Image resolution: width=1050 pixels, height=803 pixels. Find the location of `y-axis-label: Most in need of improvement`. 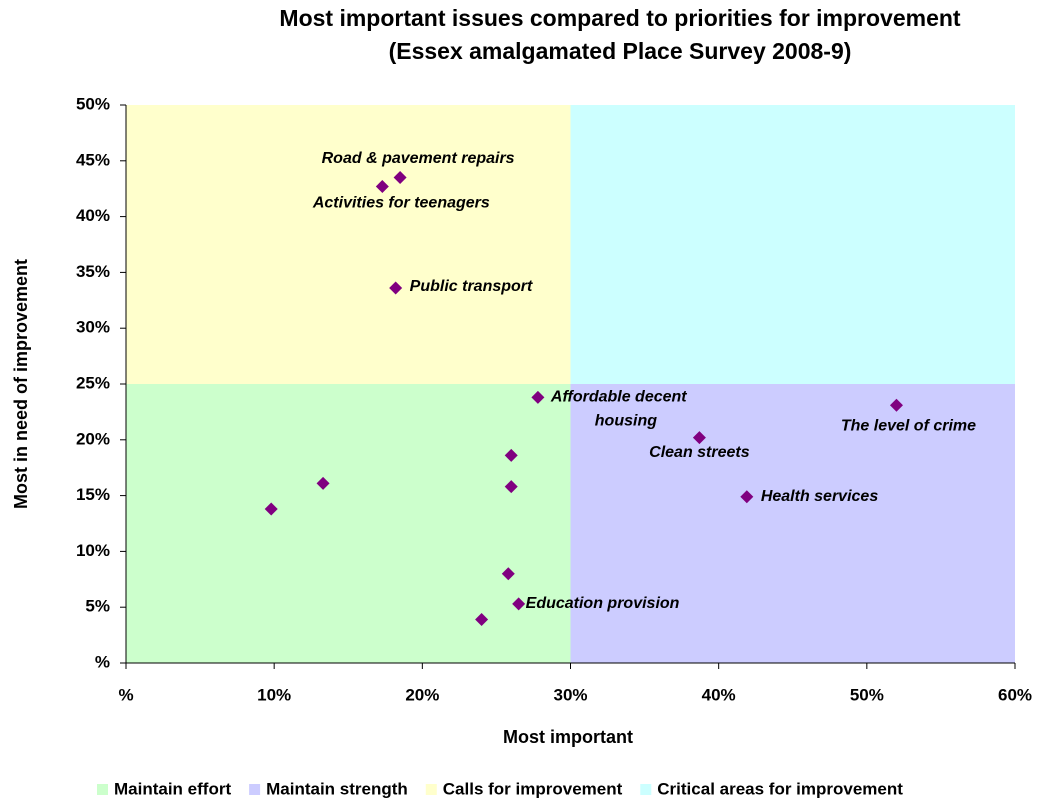

y-axis-label: Most in need of improvement is located at coordinates (21, 384).